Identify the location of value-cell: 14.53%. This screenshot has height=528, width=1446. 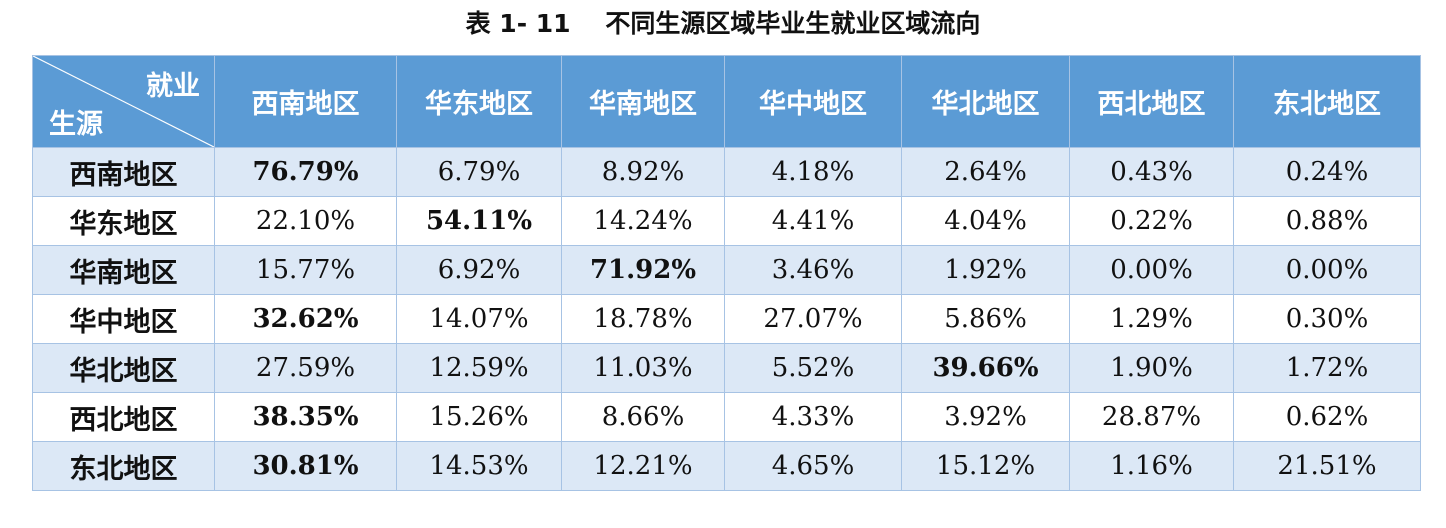
(479, 466).